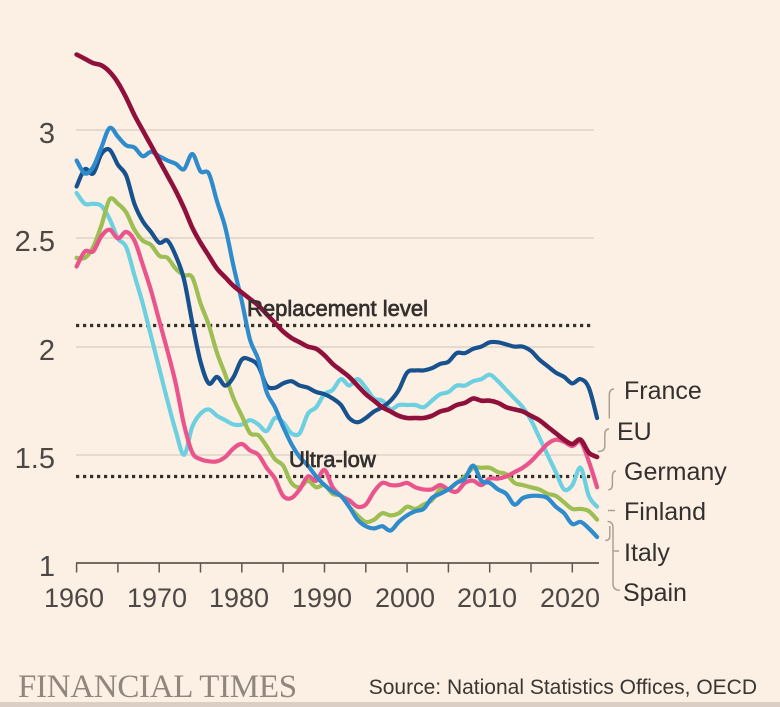 The width and height of the screenshot is (780, 707). Describe the element at coordinates (634, 432) in the screenshot. I see `svg-text: EU` at that location.